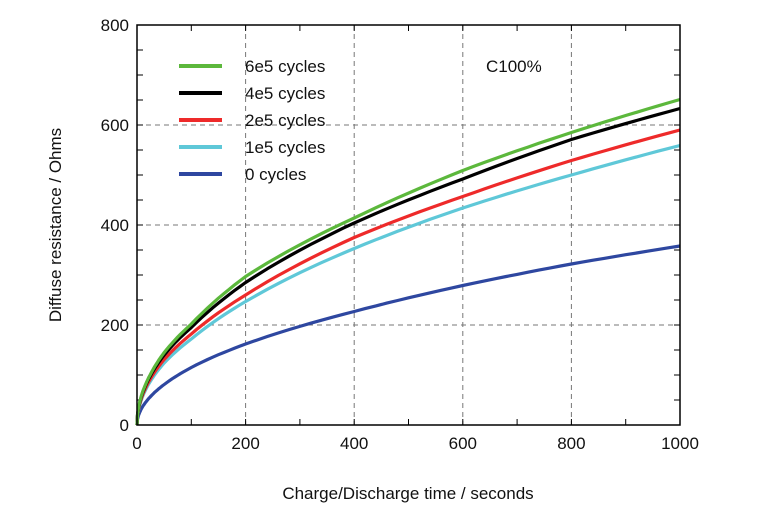 The image size is (768, 516). I want to click on legend-label: 1e5 cycles, so click(285, 147).